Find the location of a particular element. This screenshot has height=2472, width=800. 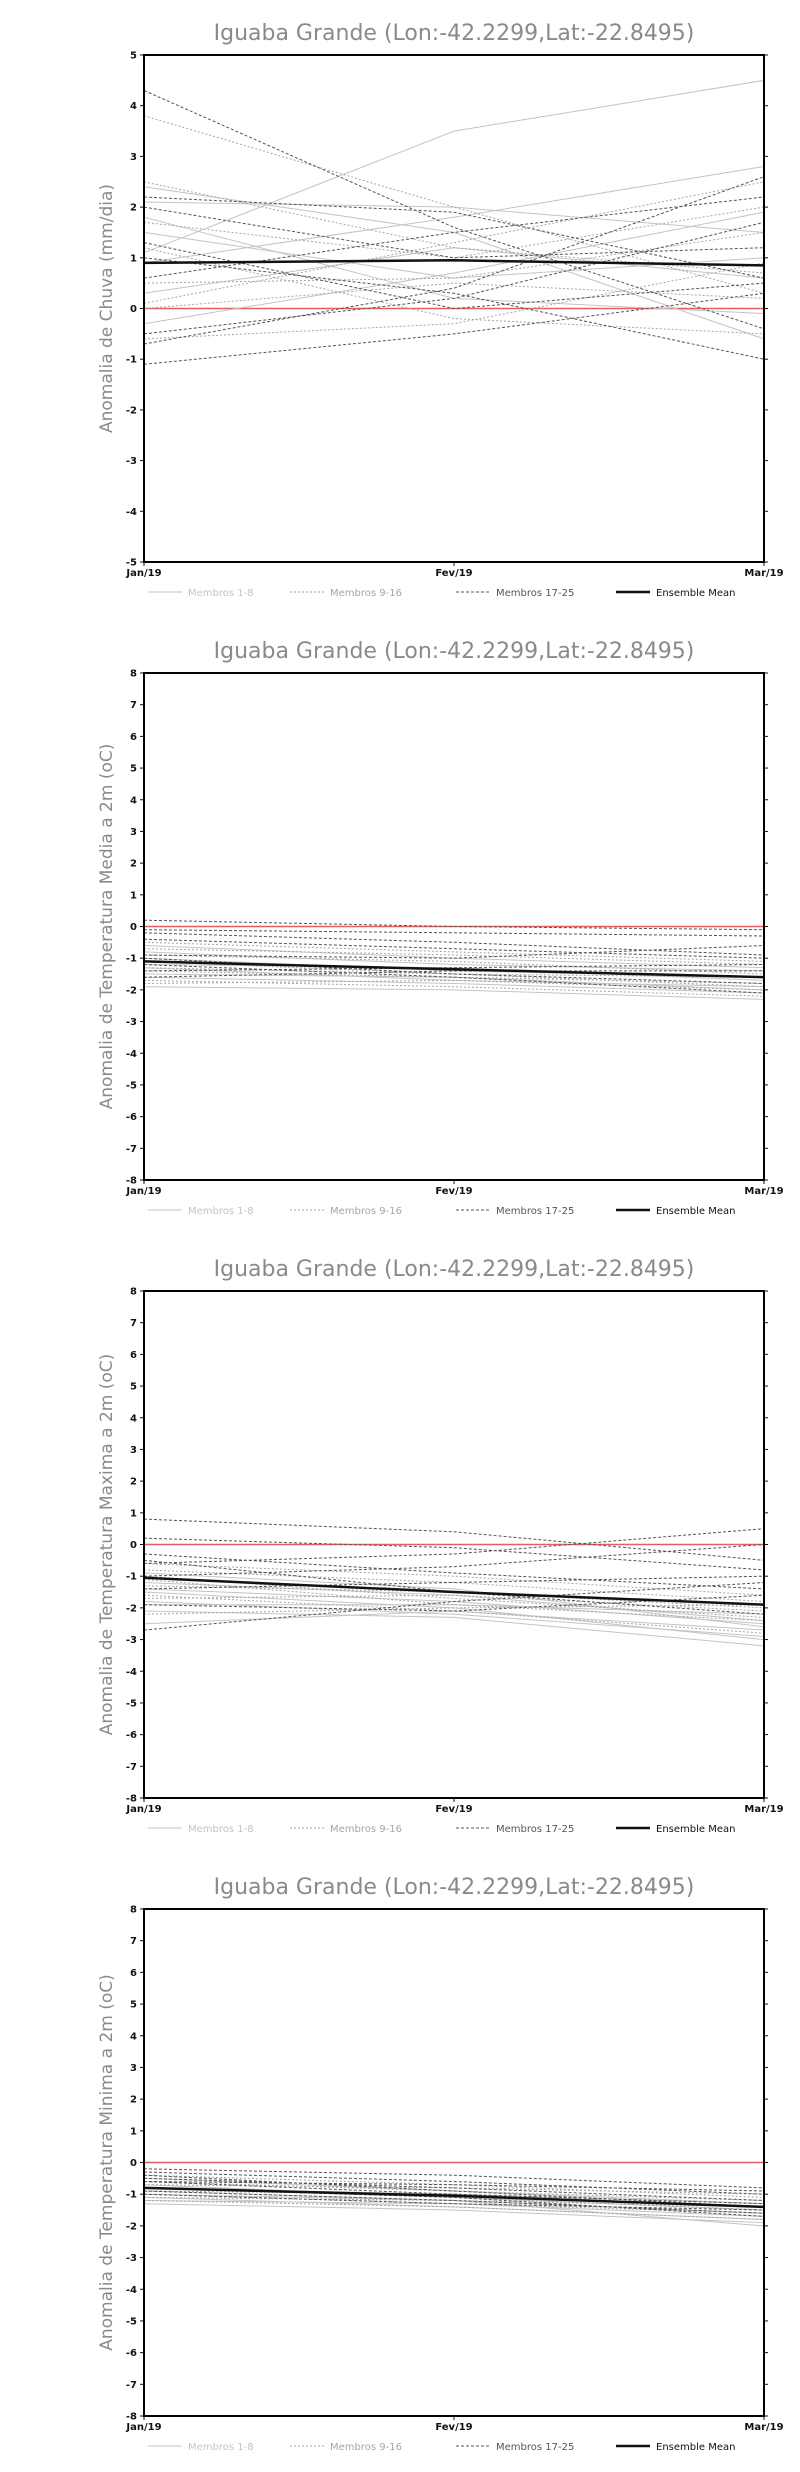

y-tick-label: 5 is located at coordinates (133, 56).